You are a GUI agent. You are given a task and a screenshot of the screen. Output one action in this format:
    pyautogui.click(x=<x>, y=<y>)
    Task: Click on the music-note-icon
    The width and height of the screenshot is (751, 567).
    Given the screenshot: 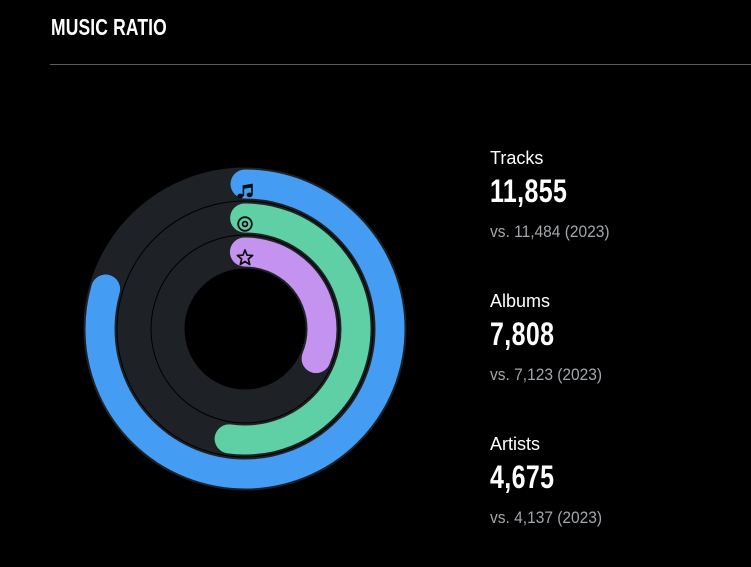 What is the action you would take?
    pyautogui.click(x=245, y=191)
    